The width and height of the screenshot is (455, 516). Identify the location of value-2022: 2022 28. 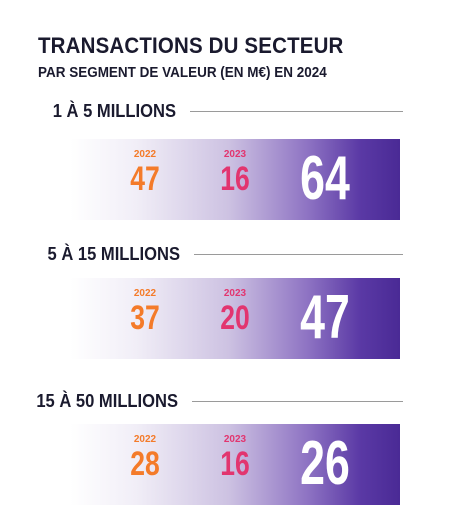
(145, 458).